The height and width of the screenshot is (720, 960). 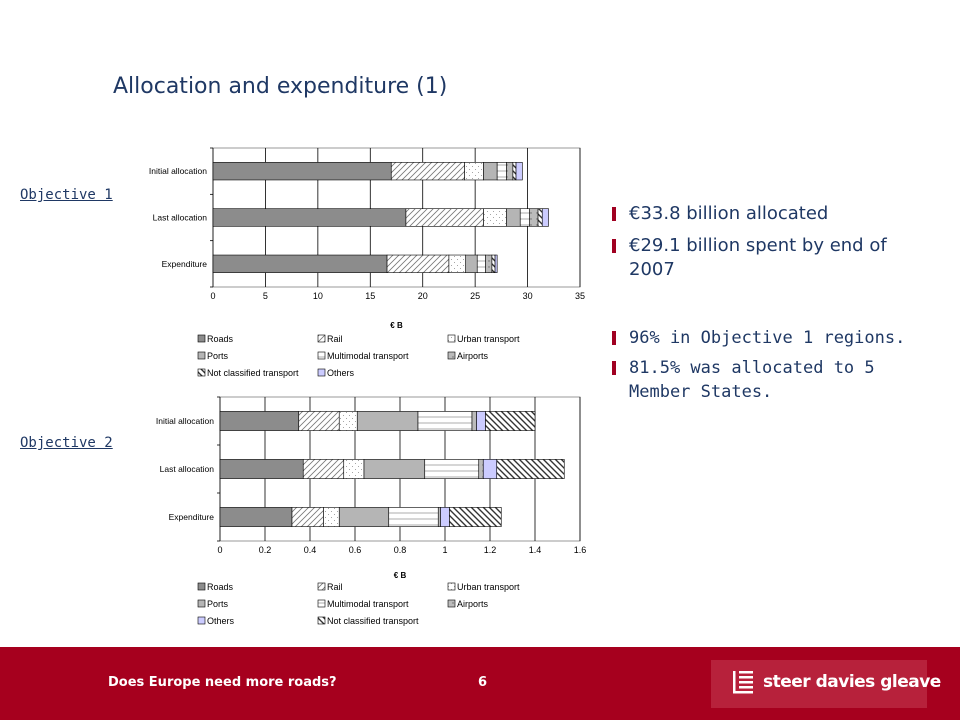 What do you see at coordinates (490, 550) in the screenshot?
I see `x-tick-label: 1.2` at bounding box center [490, 550].